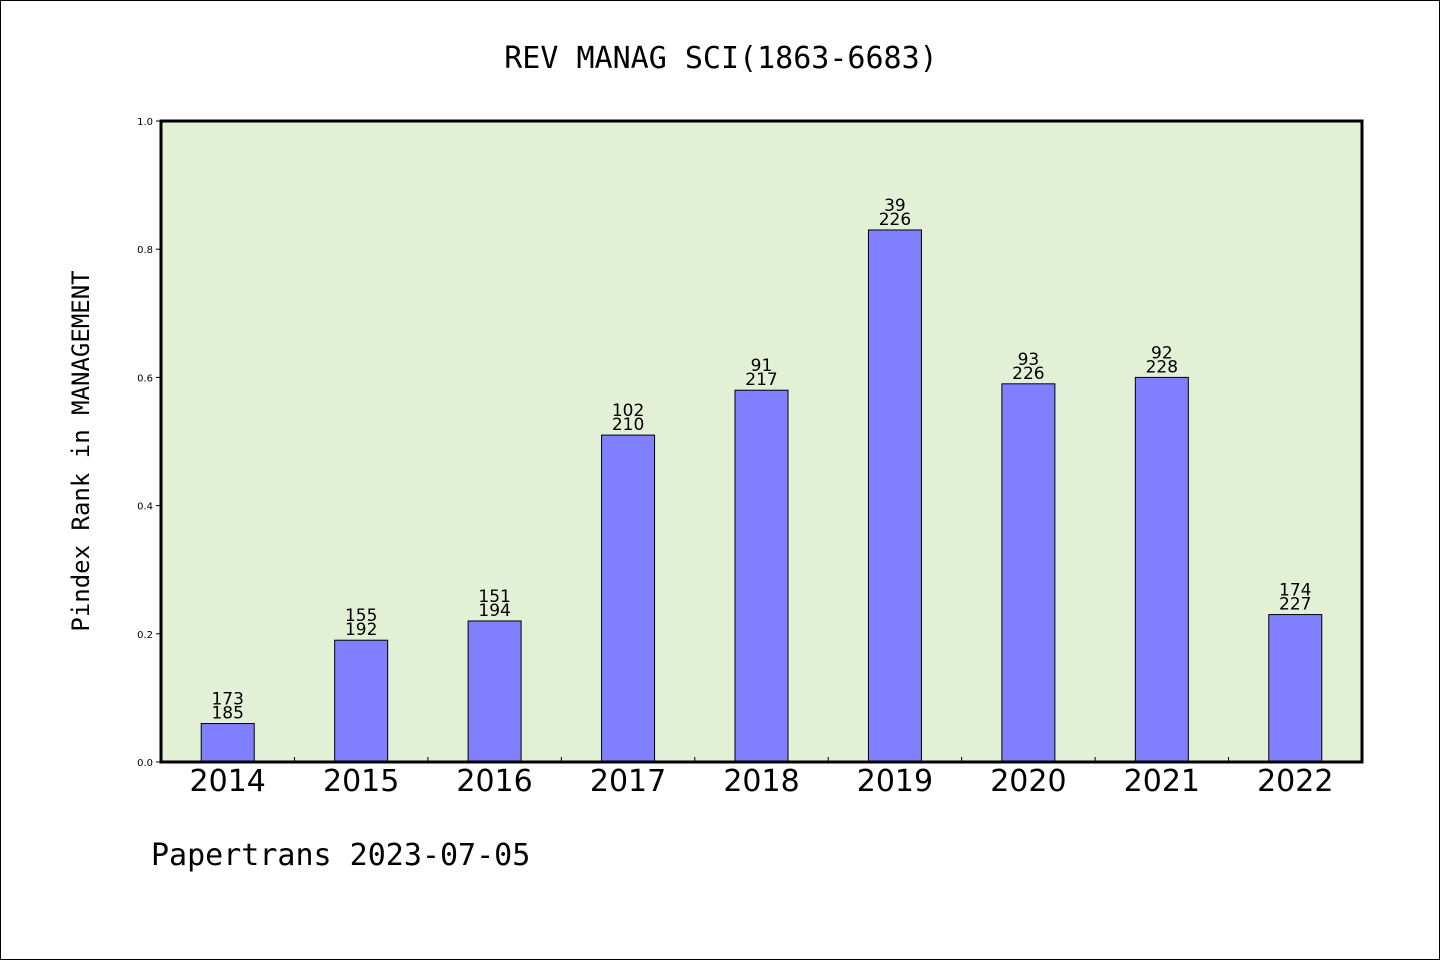 Image resolution: width=1440 pixels, height=961 pixels. Describe the element at coordinates (895, 220) in the screenshot. I see `data-label-bottom-2019: 226` at that location.